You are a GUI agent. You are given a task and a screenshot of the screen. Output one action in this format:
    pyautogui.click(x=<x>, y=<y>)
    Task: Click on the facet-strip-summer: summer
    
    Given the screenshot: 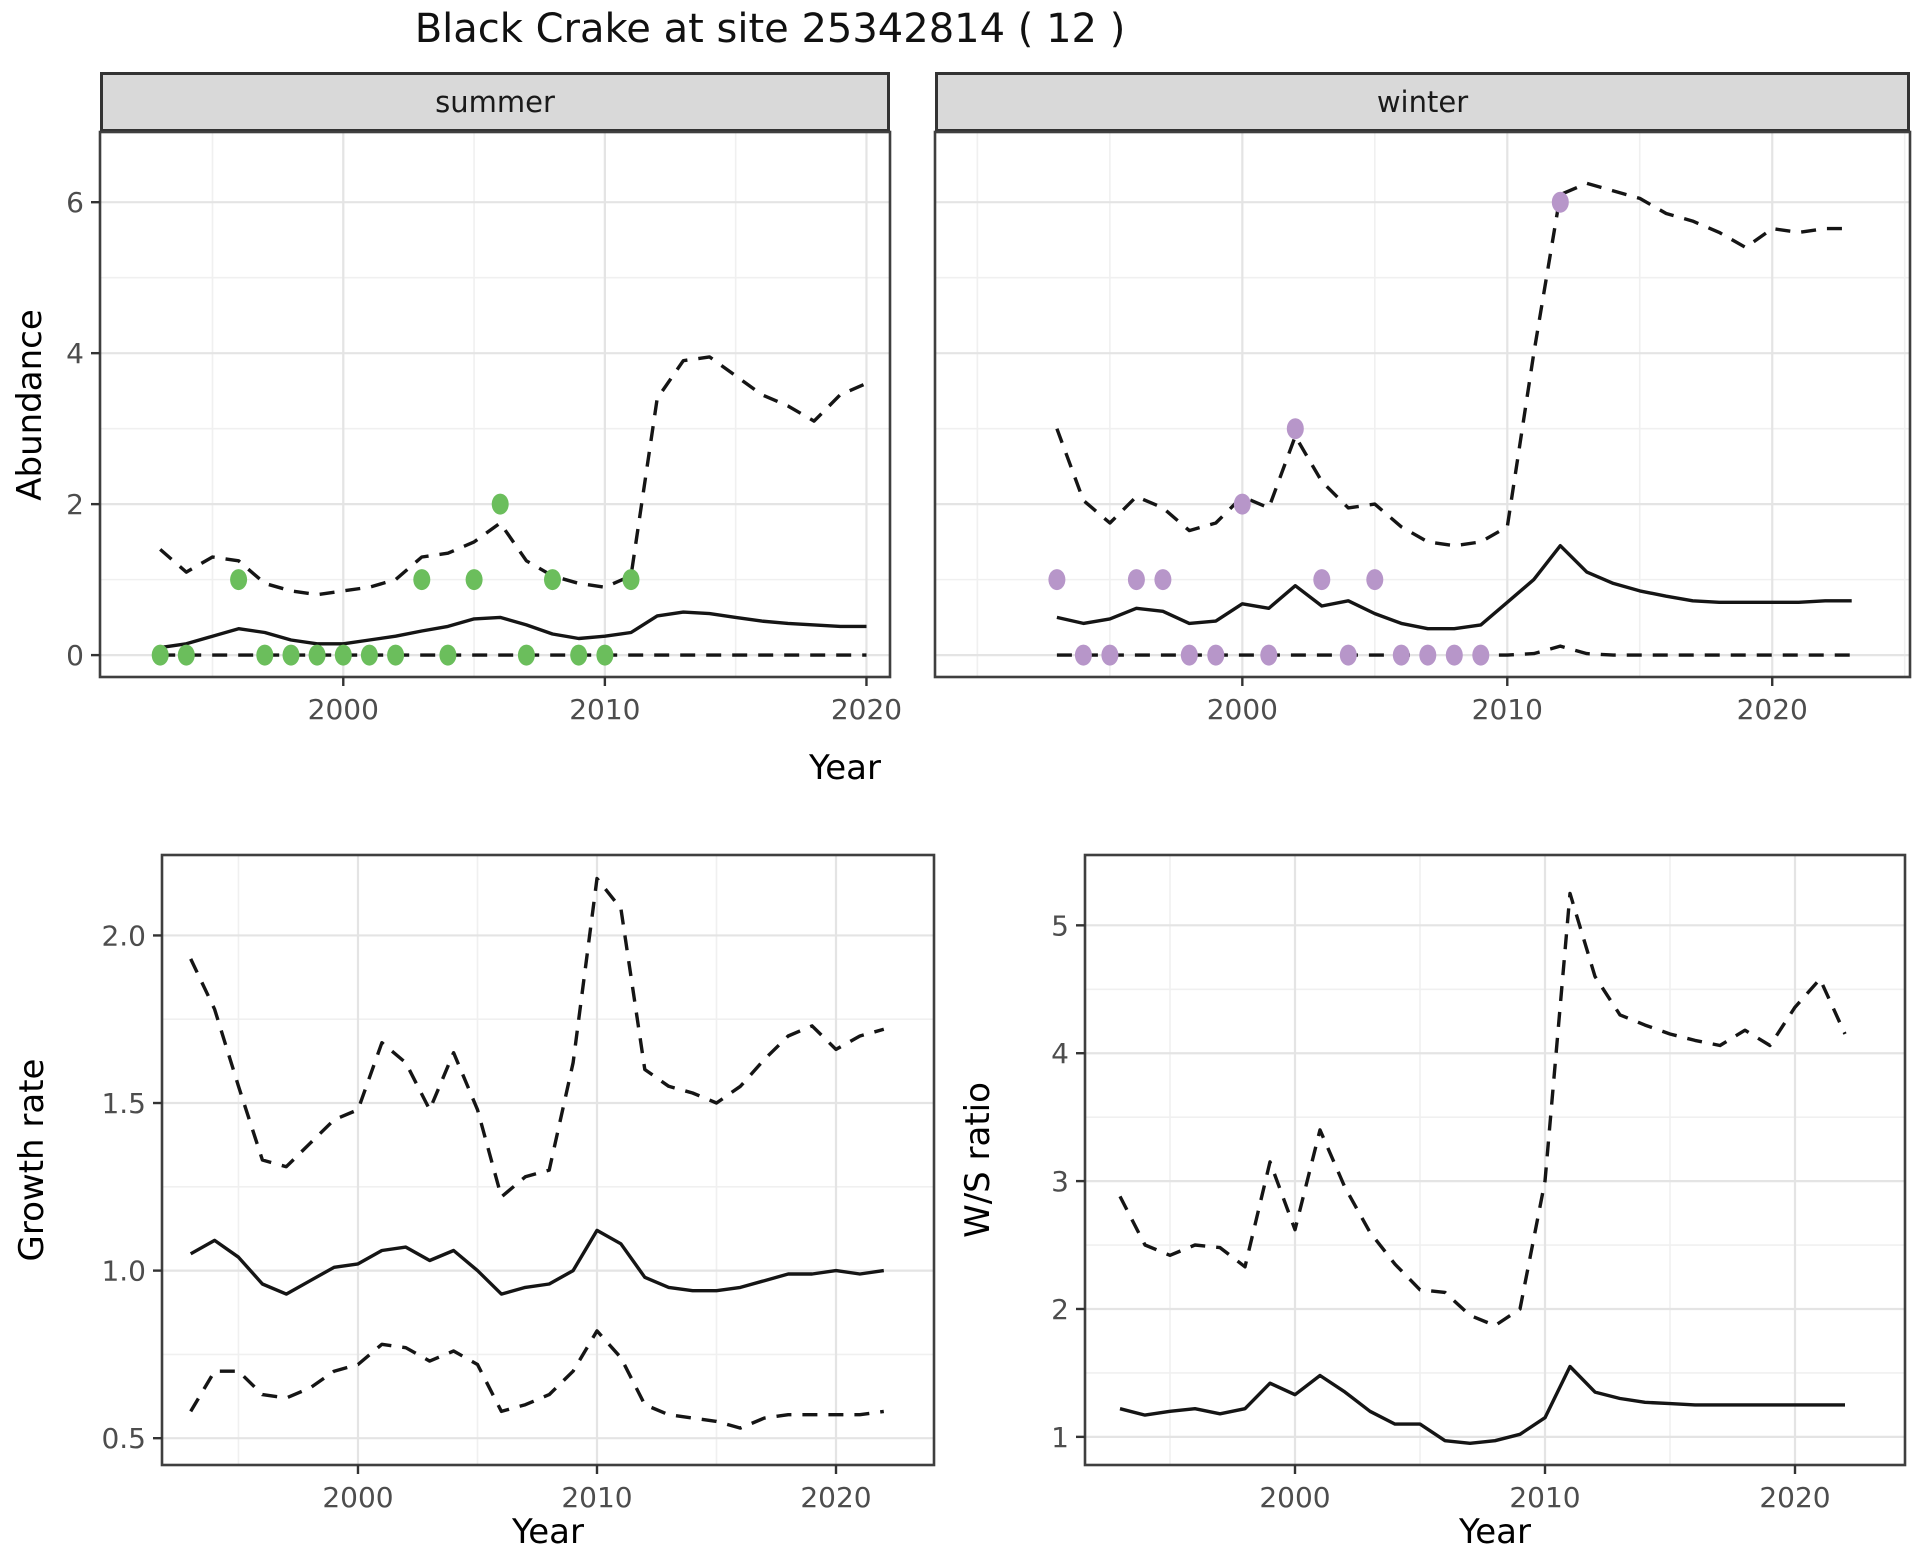 What is the action you would take?
    pyautogui.click(x=495, y=102)
    